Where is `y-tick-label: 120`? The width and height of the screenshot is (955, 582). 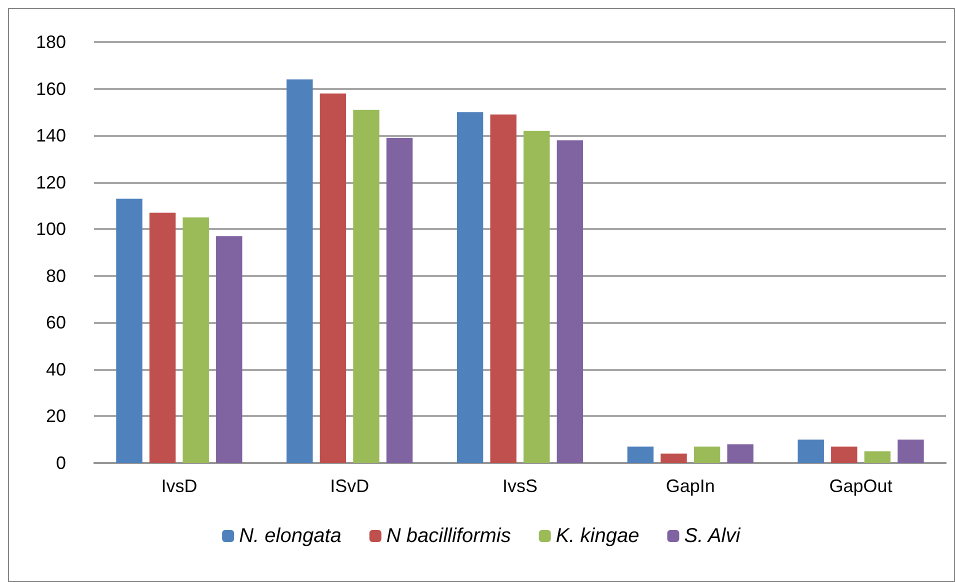 y-tick-label: 120 is located at coordinates (51, 182).